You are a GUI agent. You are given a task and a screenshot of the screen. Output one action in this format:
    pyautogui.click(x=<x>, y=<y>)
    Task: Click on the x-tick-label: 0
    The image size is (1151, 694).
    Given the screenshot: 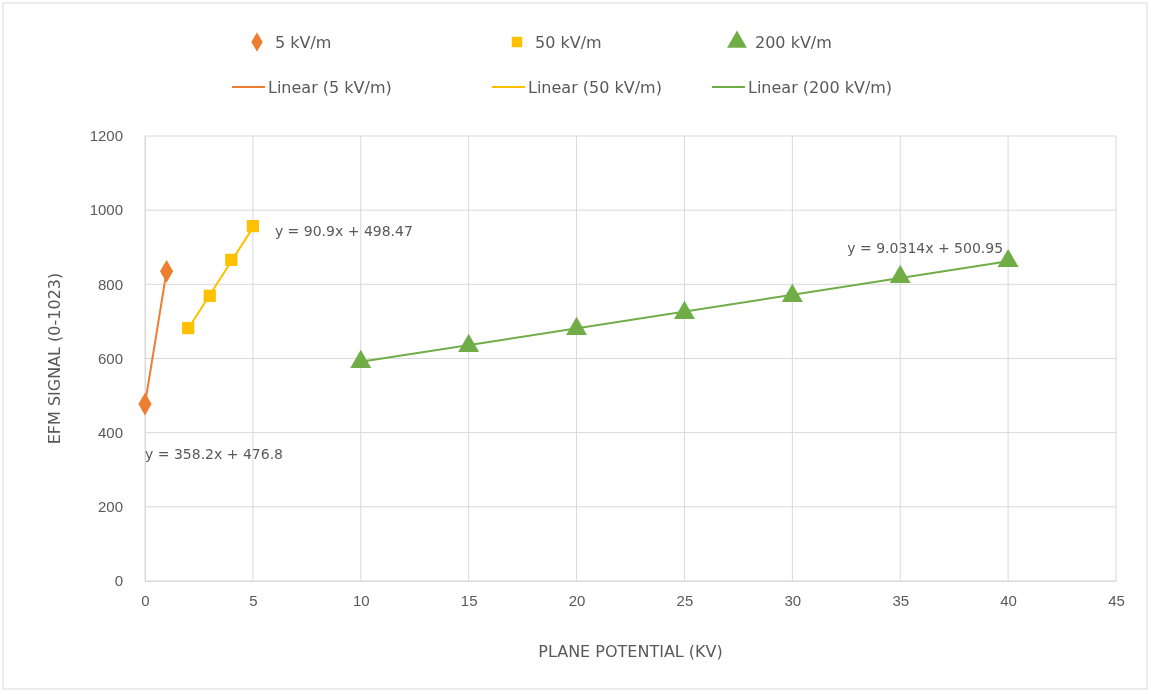 What is the action you would take?
    pyautogui.click(x=145, y=600)
    